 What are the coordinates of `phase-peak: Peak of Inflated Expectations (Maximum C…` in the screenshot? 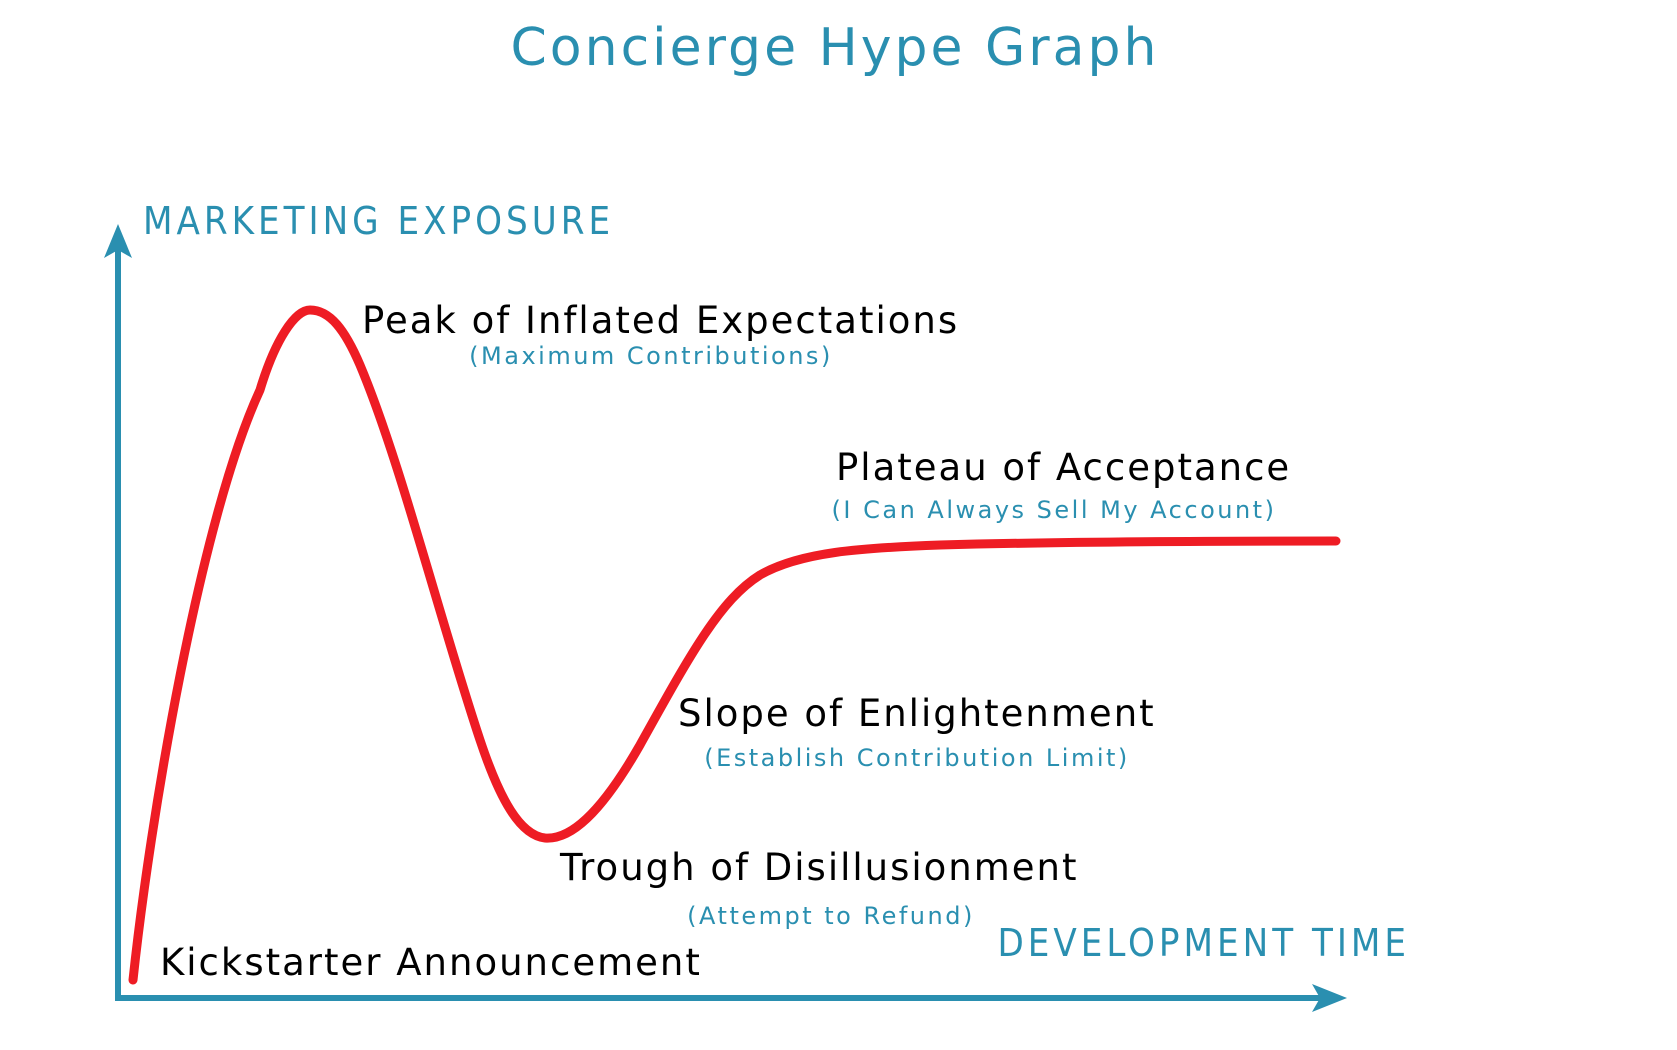 It's located at (660, 334).